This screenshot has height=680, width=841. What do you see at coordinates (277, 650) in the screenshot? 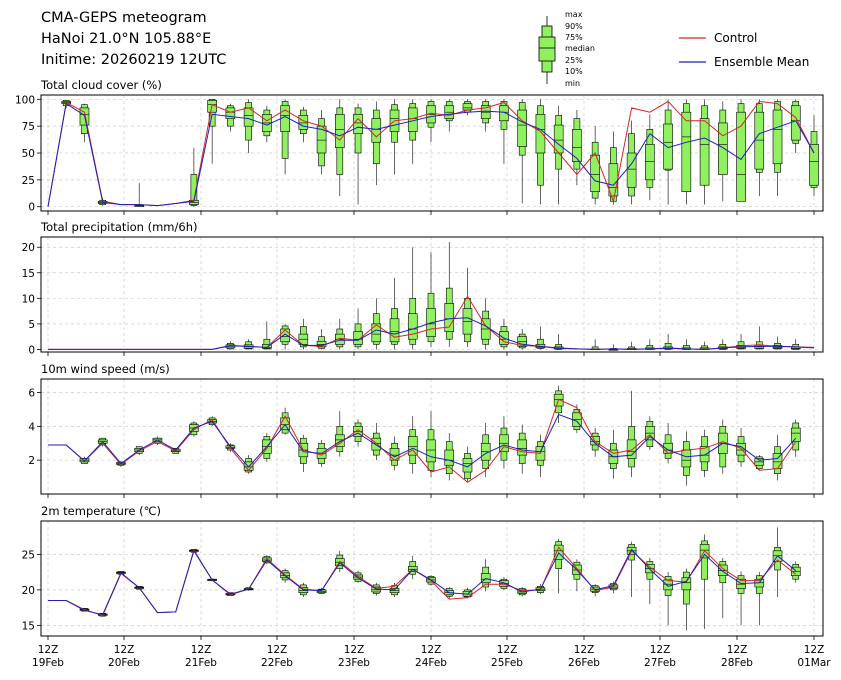
I see `x-tick-time-3: 12Z` at bounding box center [277, 650].